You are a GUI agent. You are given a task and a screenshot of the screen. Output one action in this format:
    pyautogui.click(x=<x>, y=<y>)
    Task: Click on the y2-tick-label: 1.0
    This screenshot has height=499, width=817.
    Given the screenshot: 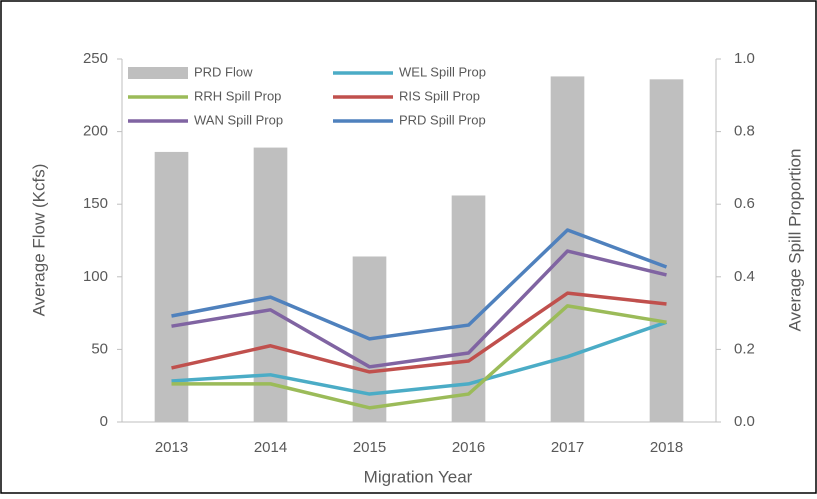 What is the action you would take?
    pyautogui.click(x=744, y=58)
    